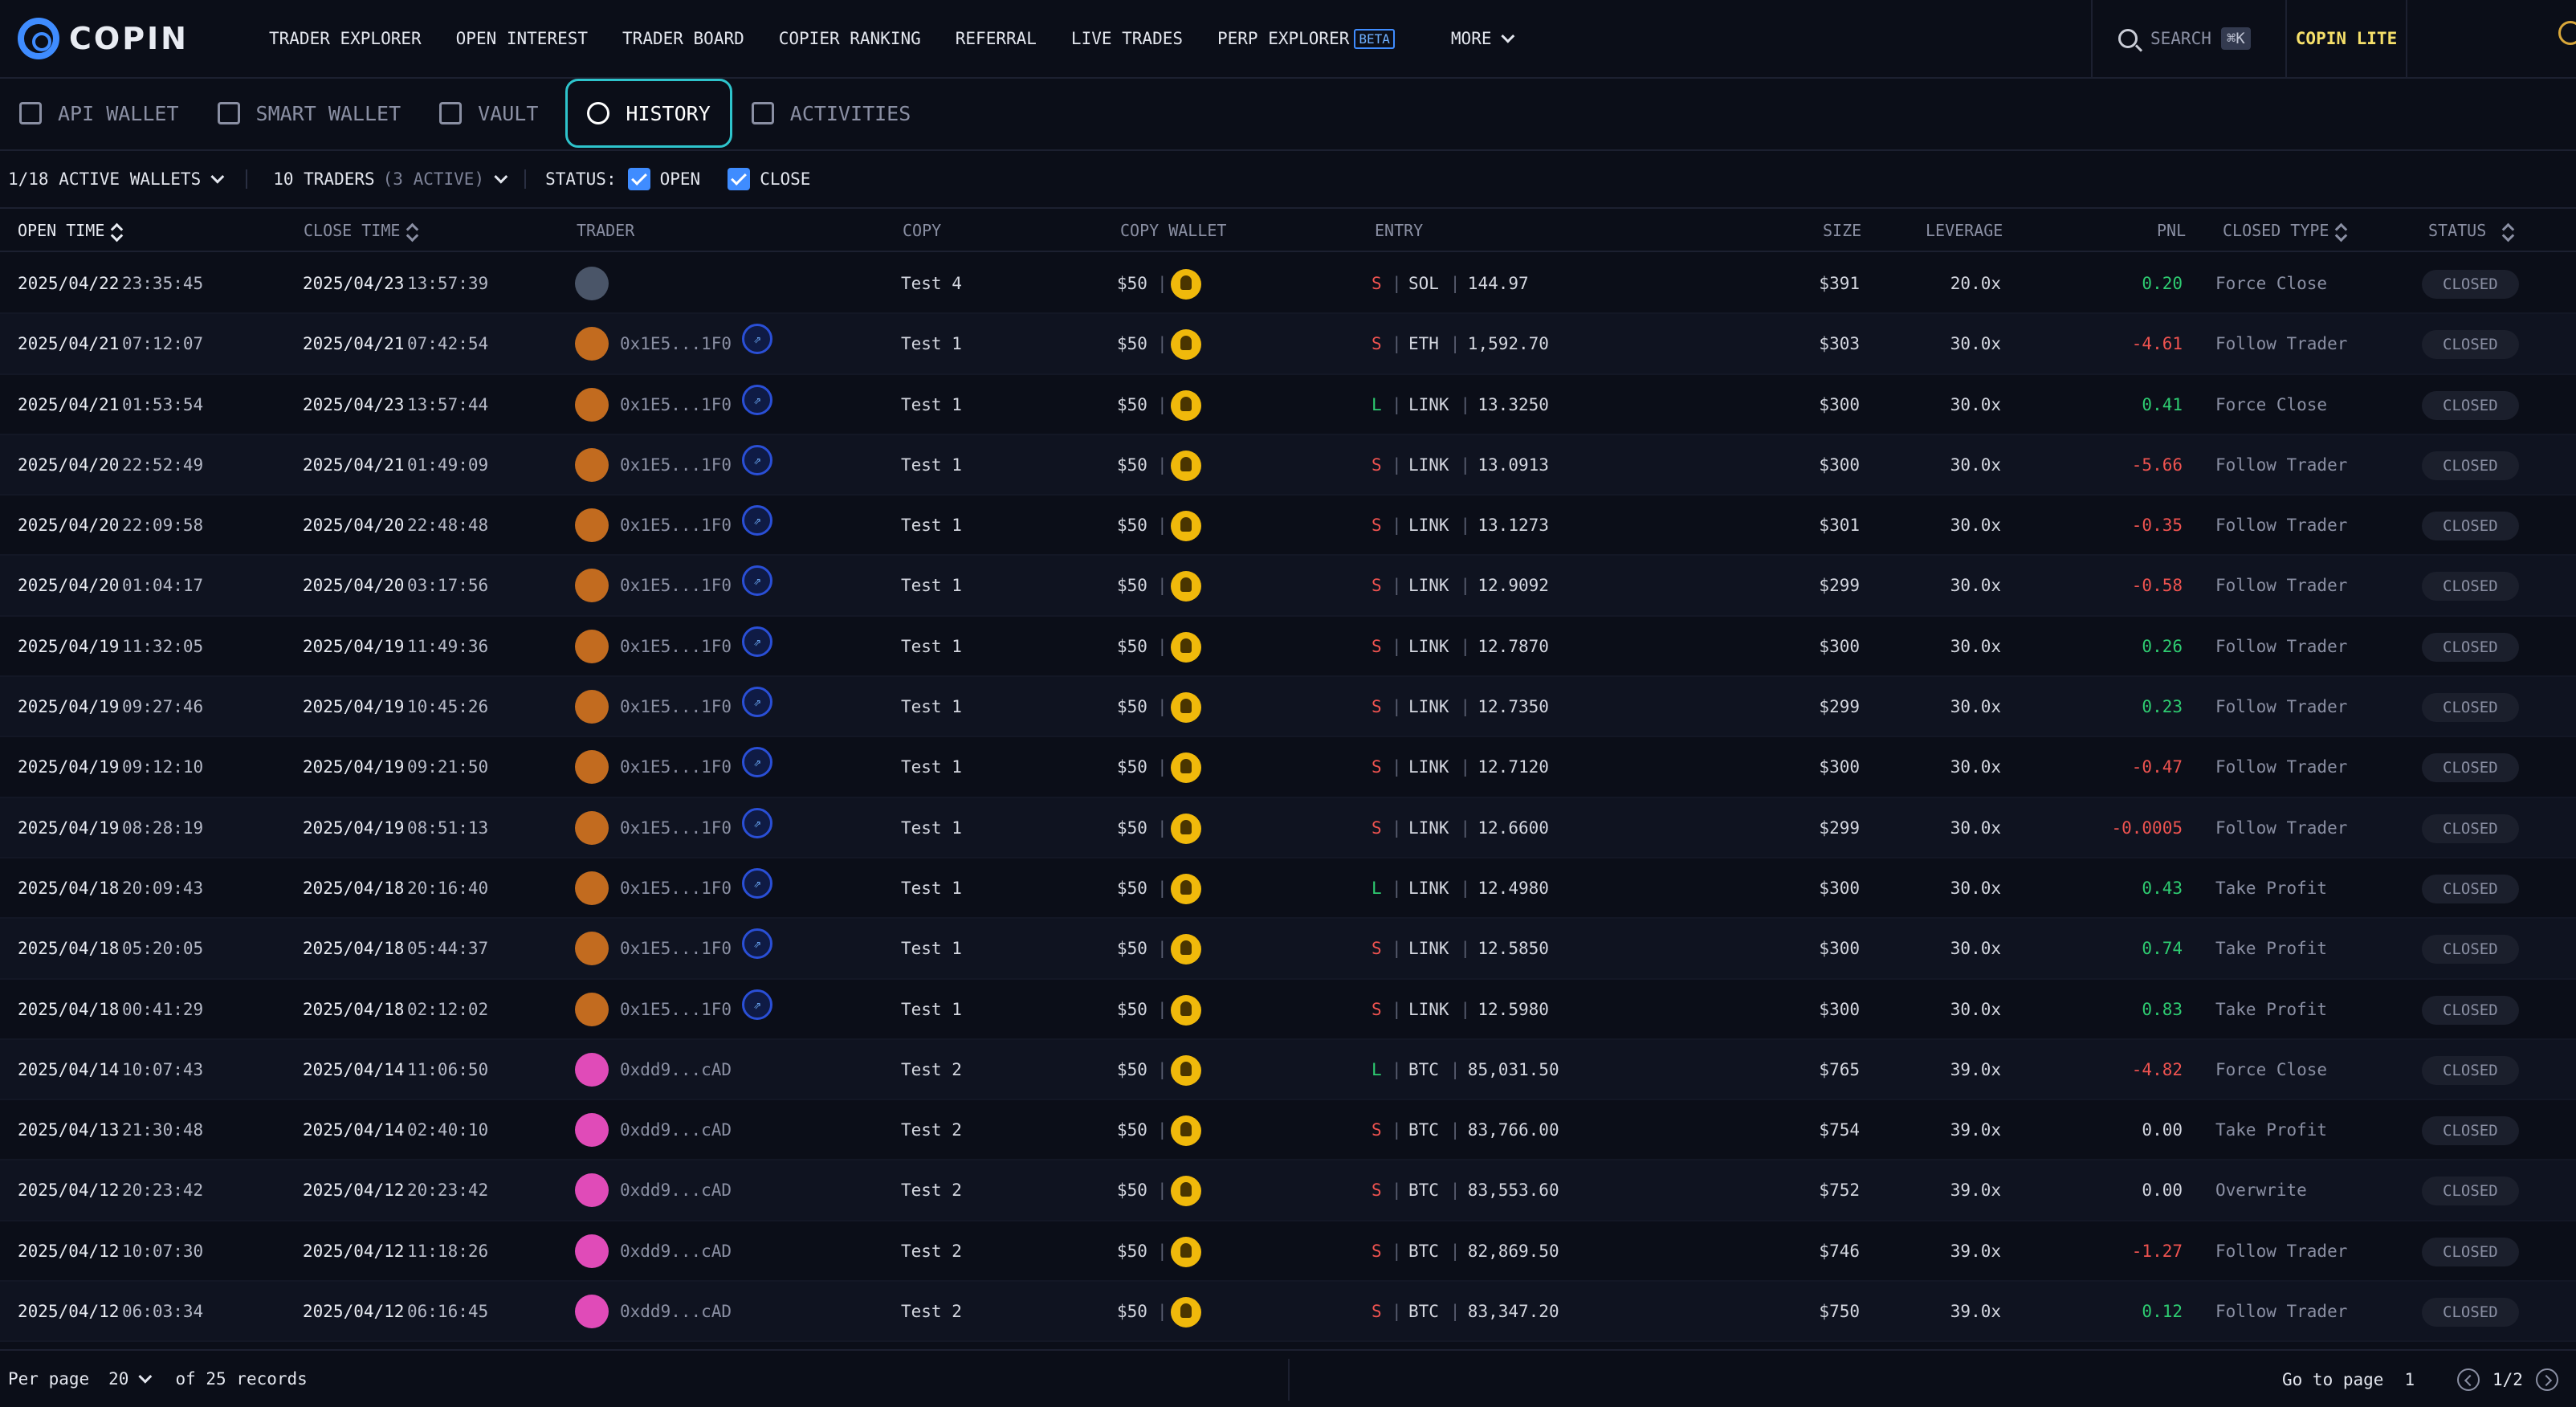 This screenshot has height=1407, width=2576. I want to click on tab-api-wallet: API WALLET, so click(99, 114).